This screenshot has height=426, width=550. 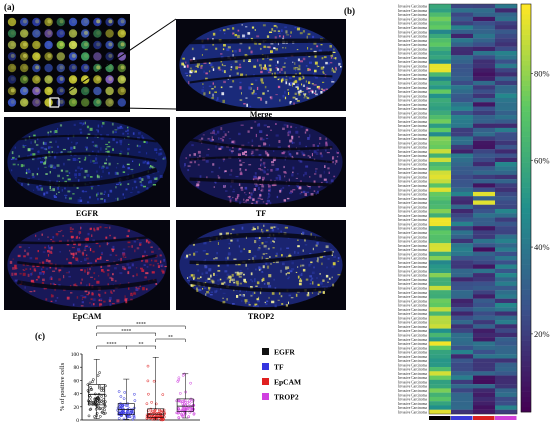 What do you see at coordinates (462, 418) in the screenshot?
I see `heatmap-column-swatch` at bounding box center [462, 418].